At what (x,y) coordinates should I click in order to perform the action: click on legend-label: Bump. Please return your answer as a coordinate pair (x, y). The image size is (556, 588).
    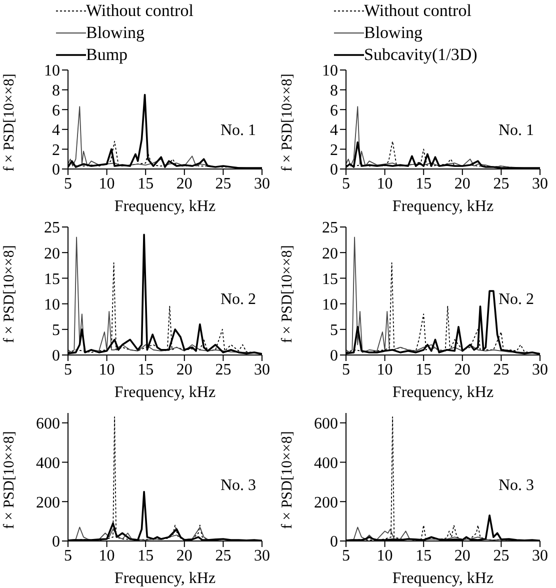
    Looking at the image, I should click on (107, 55).